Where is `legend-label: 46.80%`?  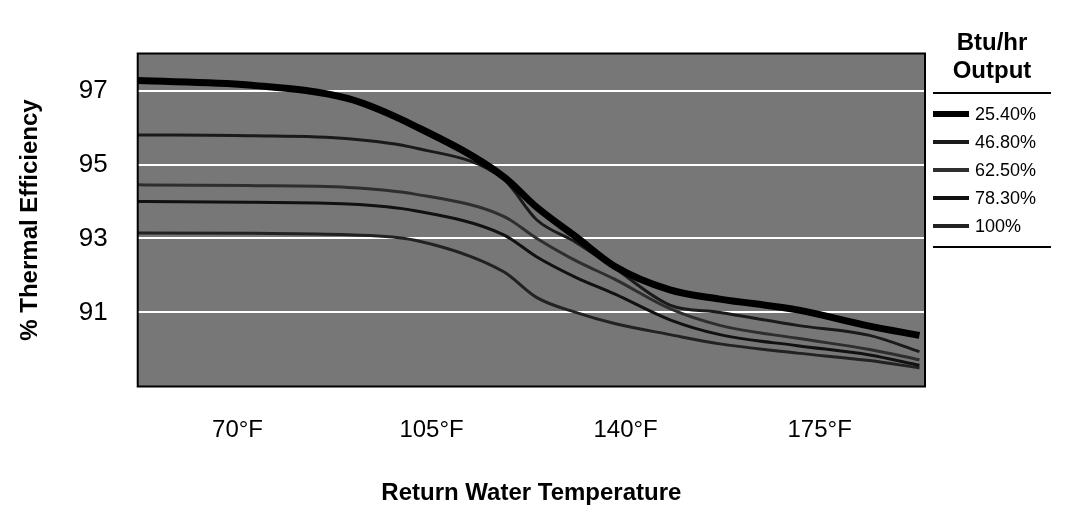 legend-label: 46.80% is located at coordinates (1006, 142).